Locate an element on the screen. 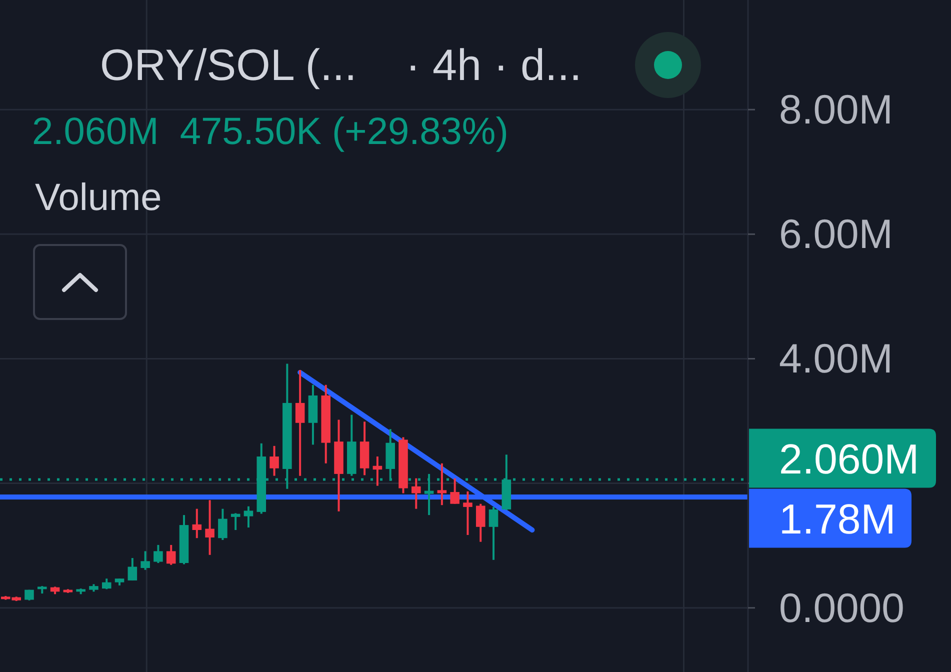 The height and width of the screenshot is (672, 951). text: 2.060M 475.50K (+29.83%) is located at coordinates (270, 132).